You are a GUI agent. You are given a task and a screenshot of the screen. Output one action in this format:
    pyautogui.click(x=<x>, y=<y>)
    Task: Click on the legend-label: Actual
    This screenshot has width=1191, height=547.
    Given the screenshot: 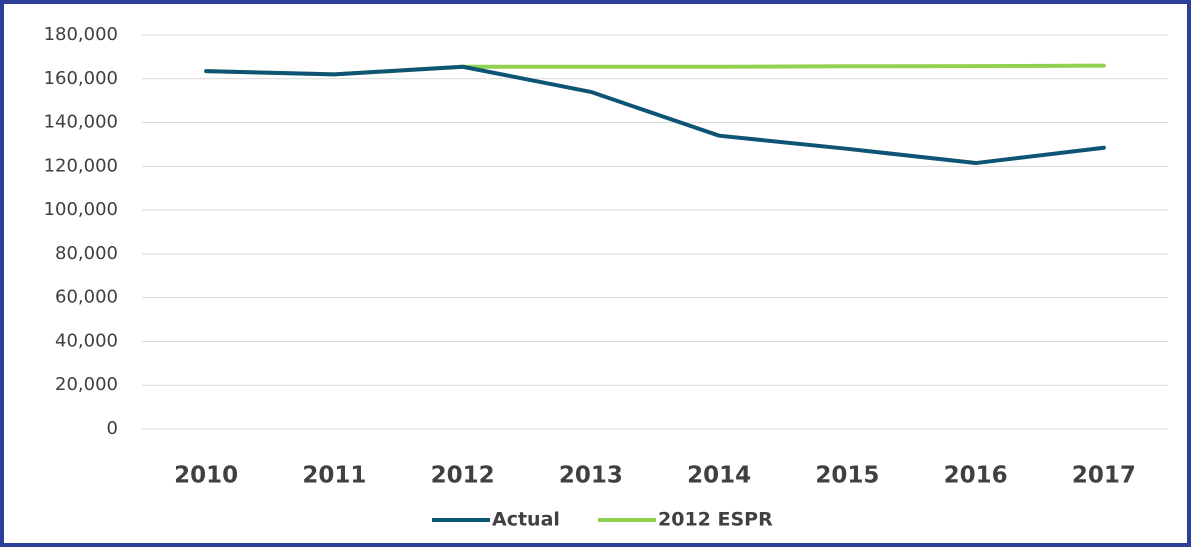 What is the action you would take?
    pyautogui.click(x=526, y=520)
    